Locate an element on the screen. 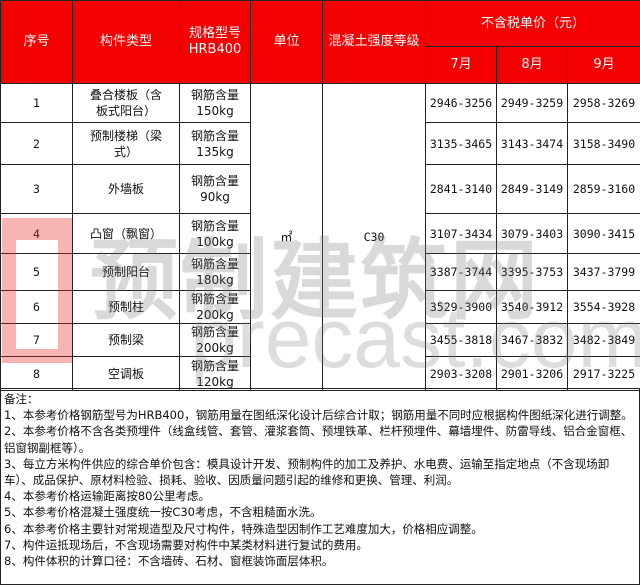 This screenshot has width=640, height=586. price-cell: 3482-3849 is located at coordinates (603, 340).